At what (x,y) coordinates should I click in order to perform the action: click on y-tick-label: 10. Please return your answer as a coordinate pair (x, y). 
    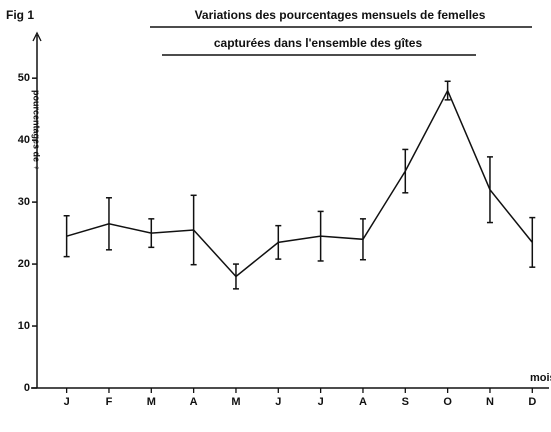
    Looking at the image, I should click on (24, 326).